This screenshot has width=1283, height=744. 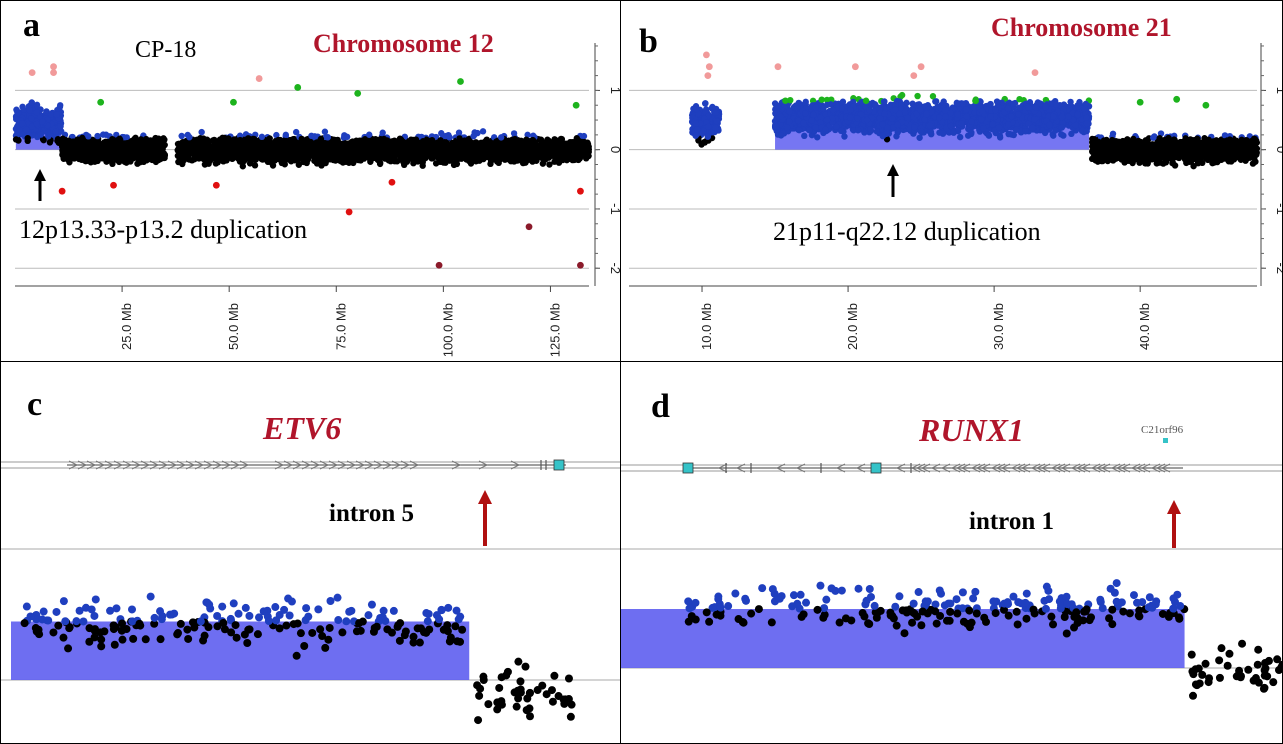 What do you see at coordinates (1278, 209) in the screenshot?
I see `y-tick-label: -1` at bounding box center [1278, 209].